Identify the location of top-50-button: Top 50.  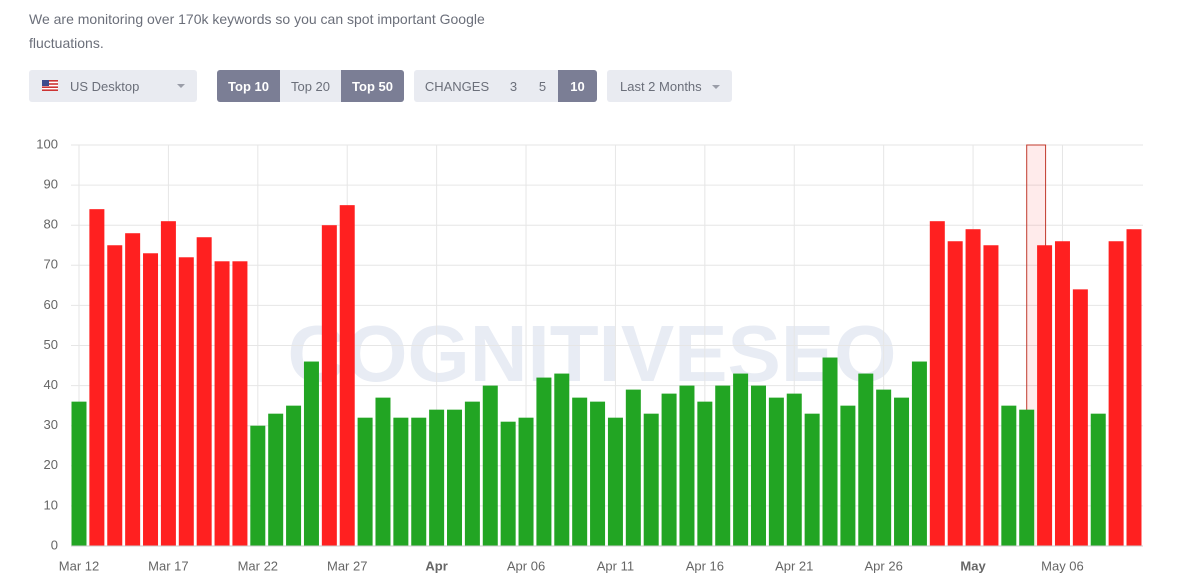
(372, 86).